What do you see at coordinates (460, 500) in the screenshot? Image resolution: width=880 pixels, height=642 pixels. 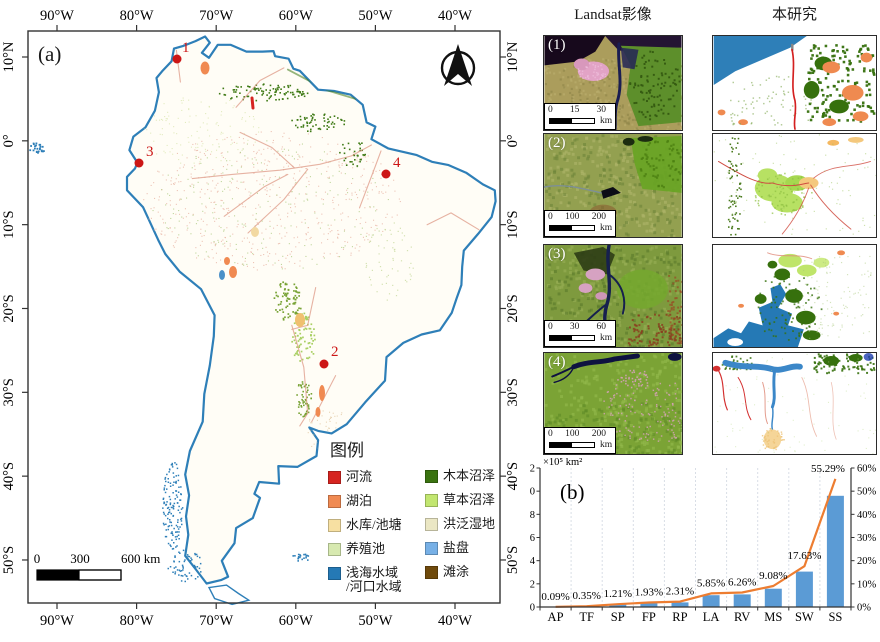 I see `legend-item: 草本沼泽` at bounding box center [460, 500].